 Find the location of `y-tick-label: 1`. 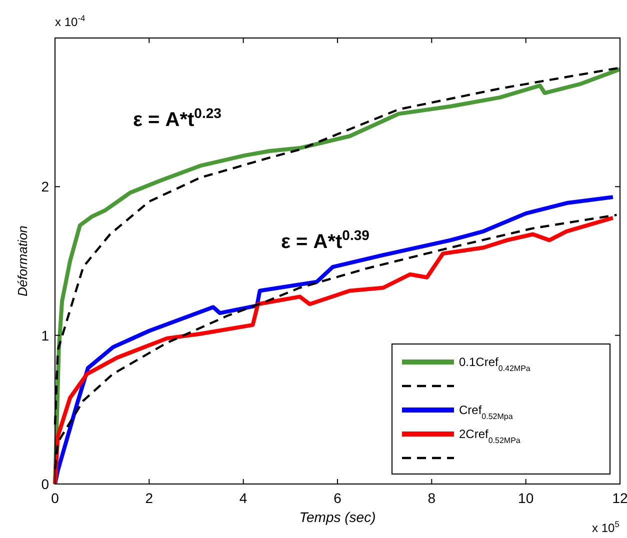

y-tick-label: 1 is located at coordinates (45, 335).